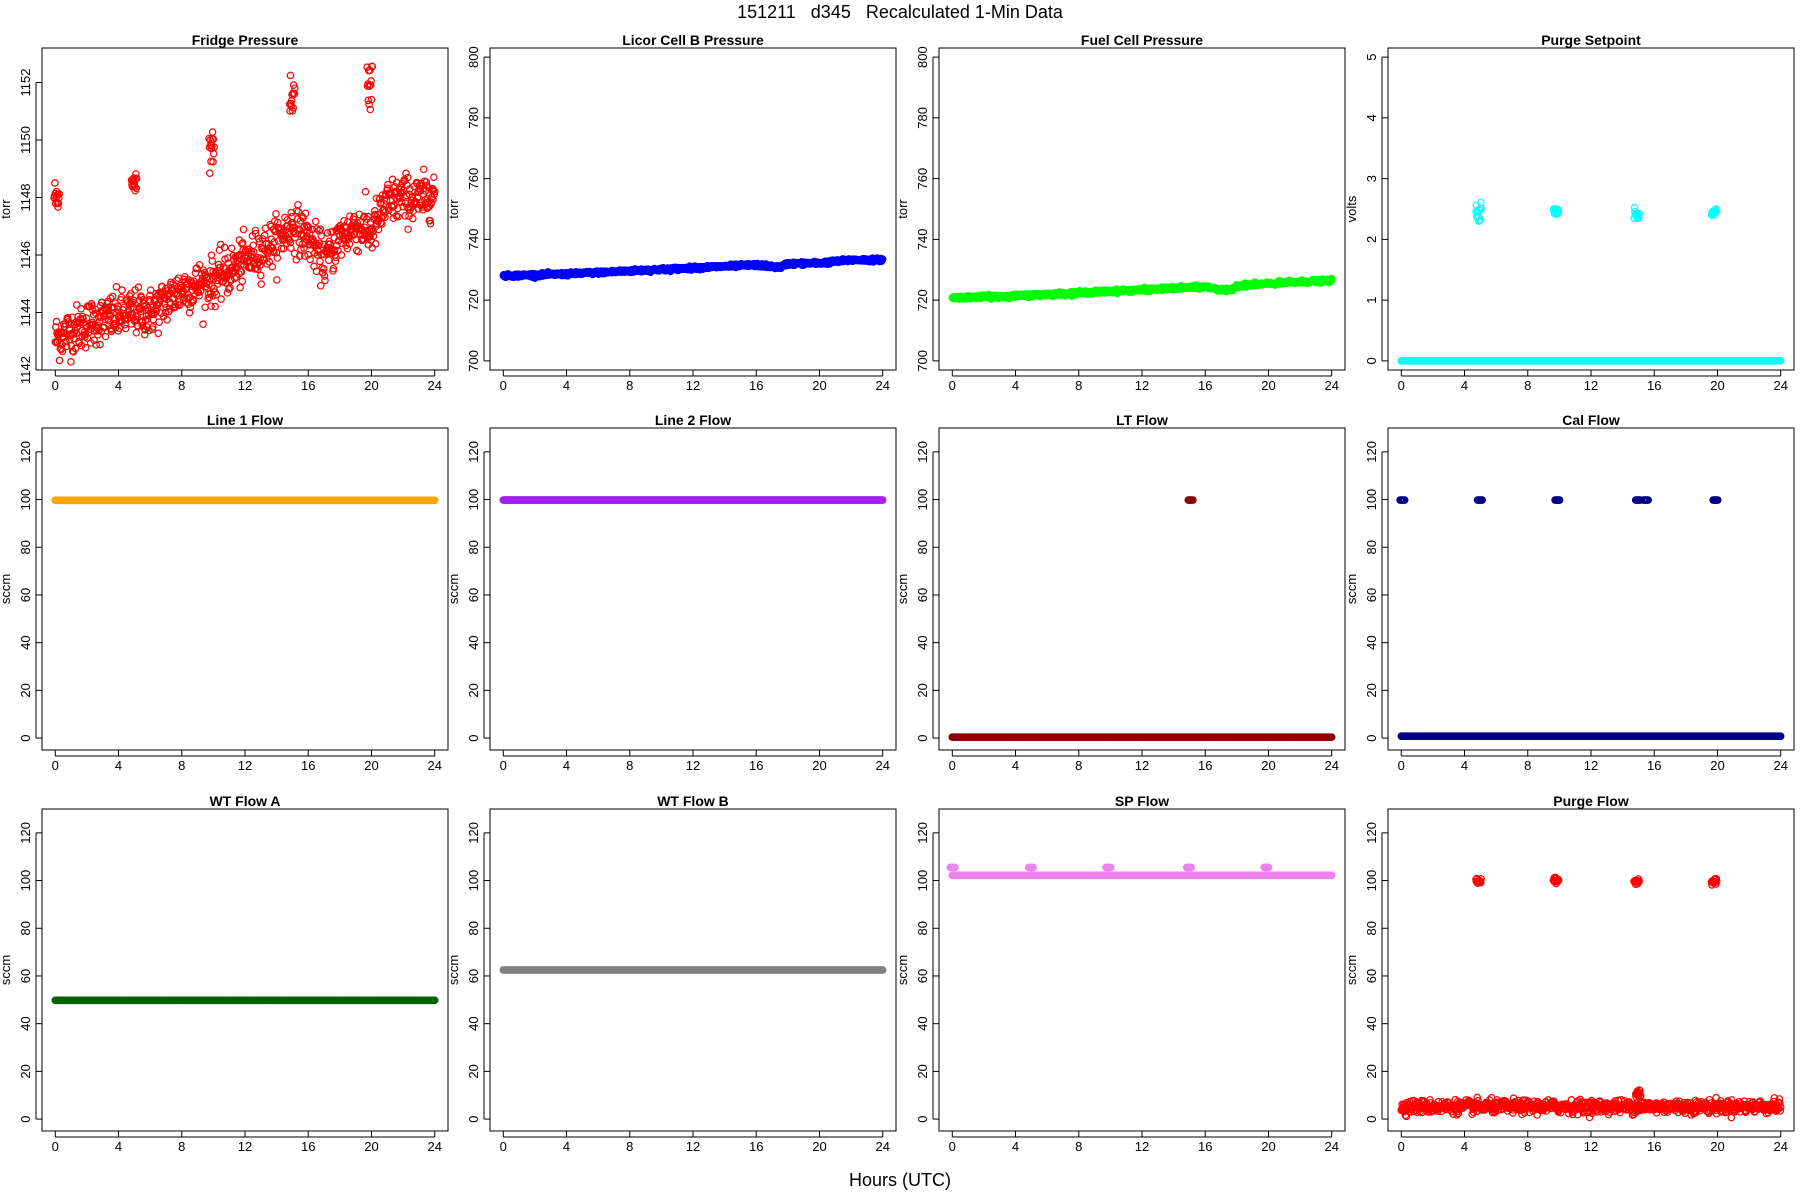 This screenshot has width=1800, height=1200. What do you see at coordinates (902, 589) in the screenshot?
I see `y-axis-label: sccm` at bounding box center [902, 589].